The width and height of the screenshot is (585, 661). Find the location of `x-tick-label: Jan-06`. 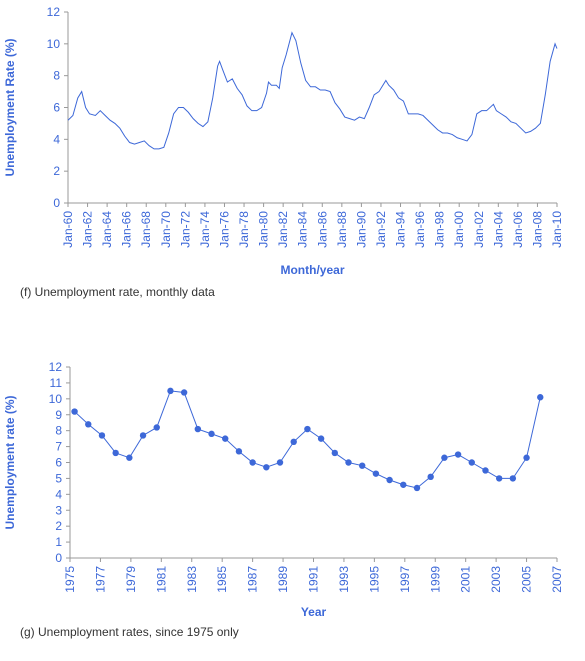

x-tick-label: Jan-06 is located at coordinates (518, 229).